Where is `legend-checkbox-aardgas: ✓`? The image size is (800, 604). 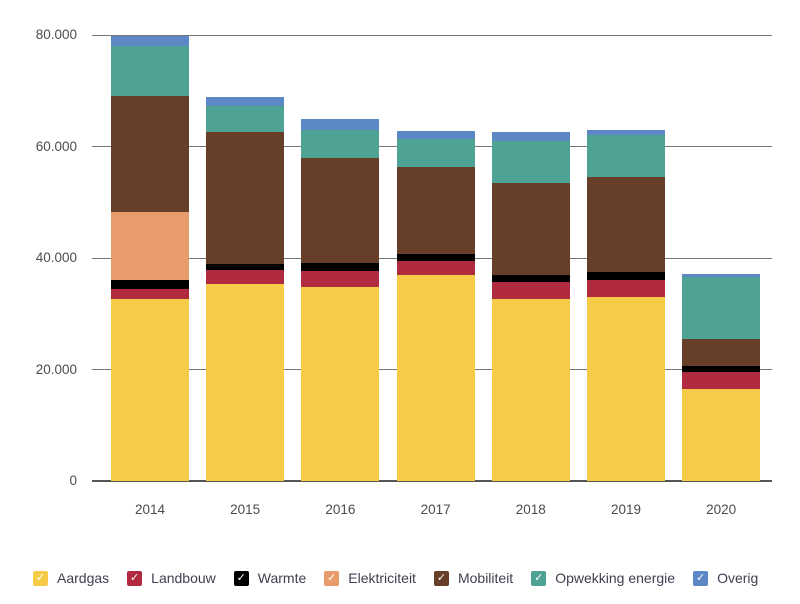
legend-checkbox-aardgas: ✓ is located at coordinates (40, 578).